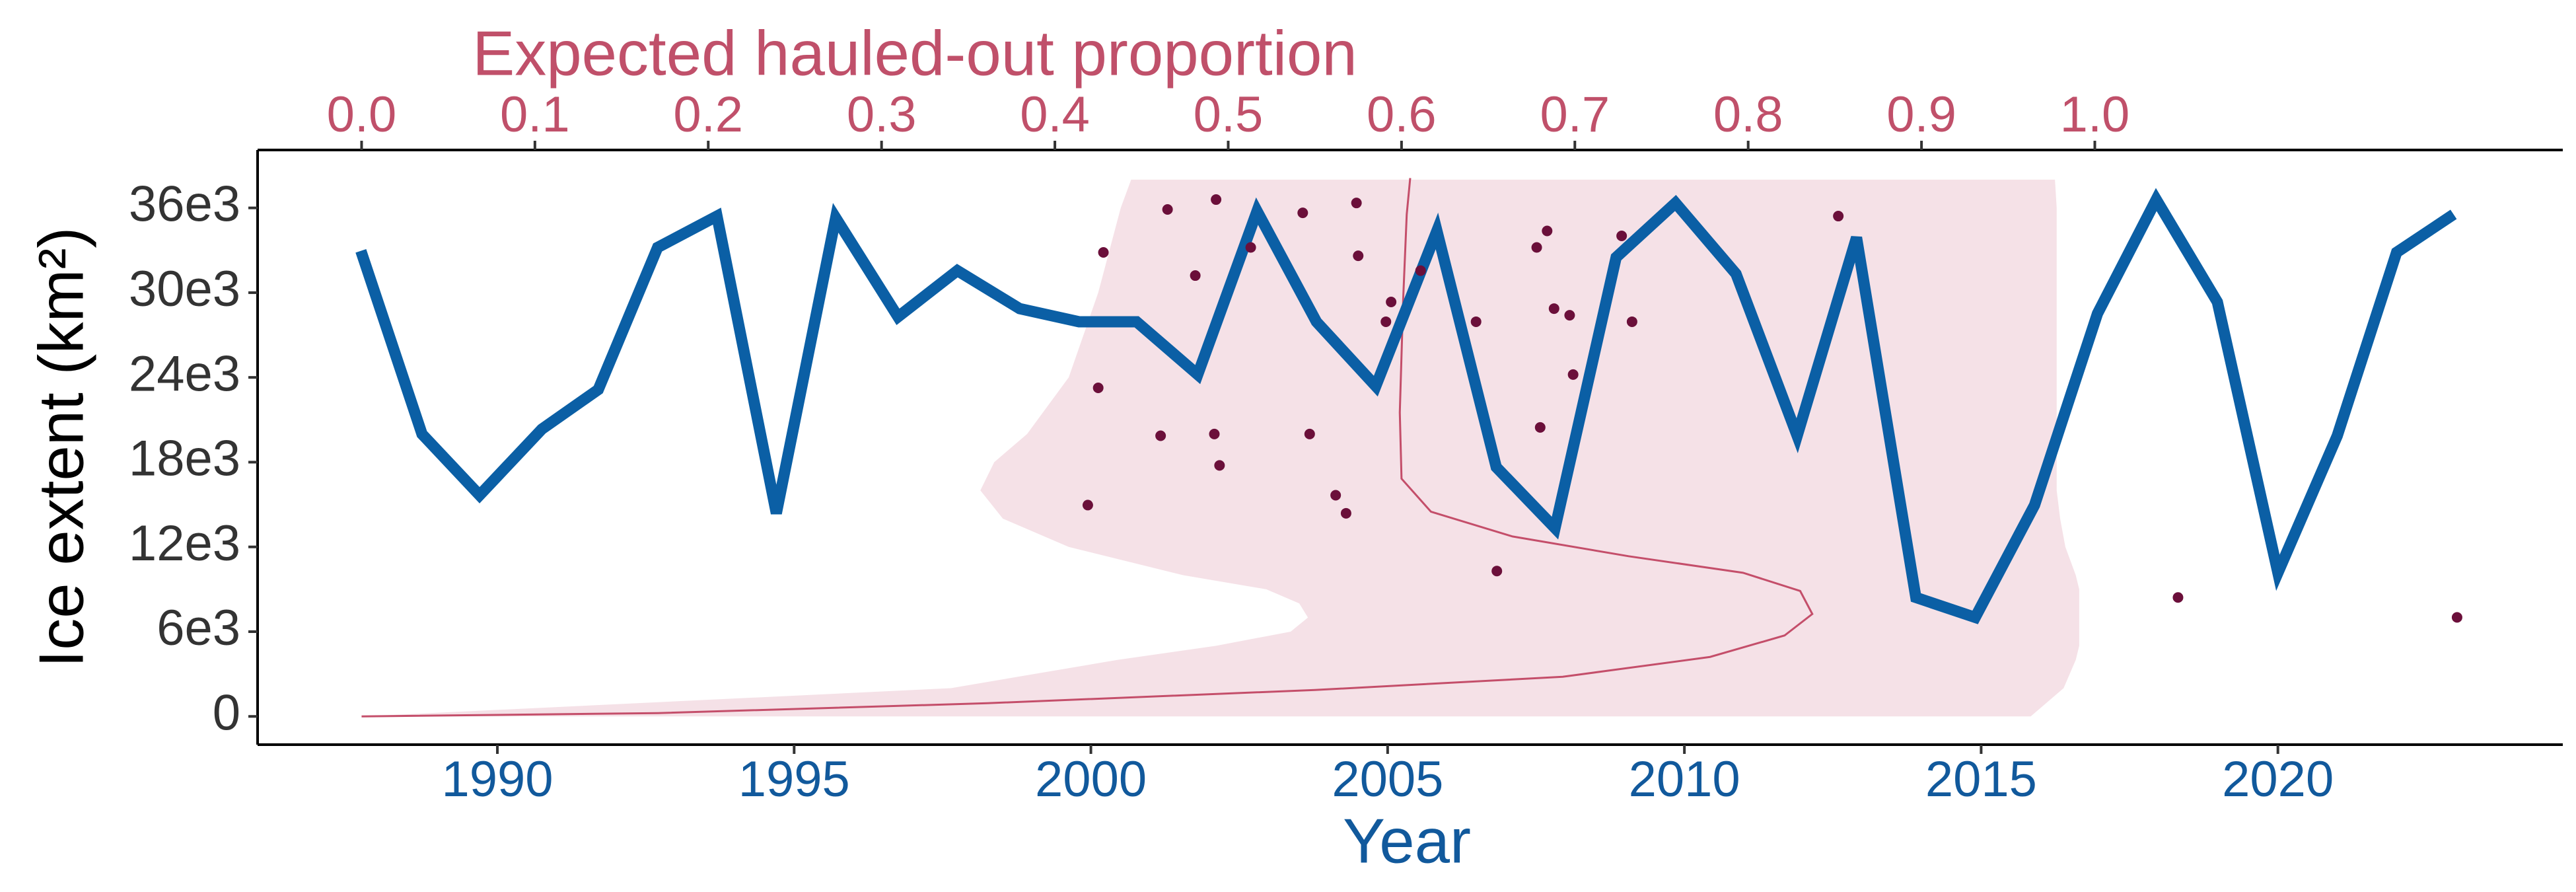  What do you see at coordinates (2278, 779) in the screenshot?
I see `x-tick-label: 2020` at bounding box center [2278, 779].